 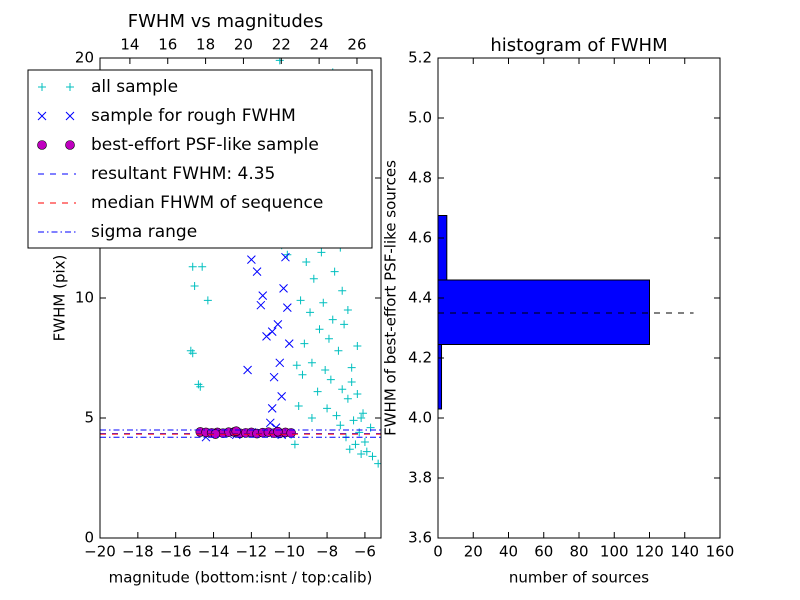 I want to click on legend-label: median FHWM of sequence, so click(x=207, y=203).